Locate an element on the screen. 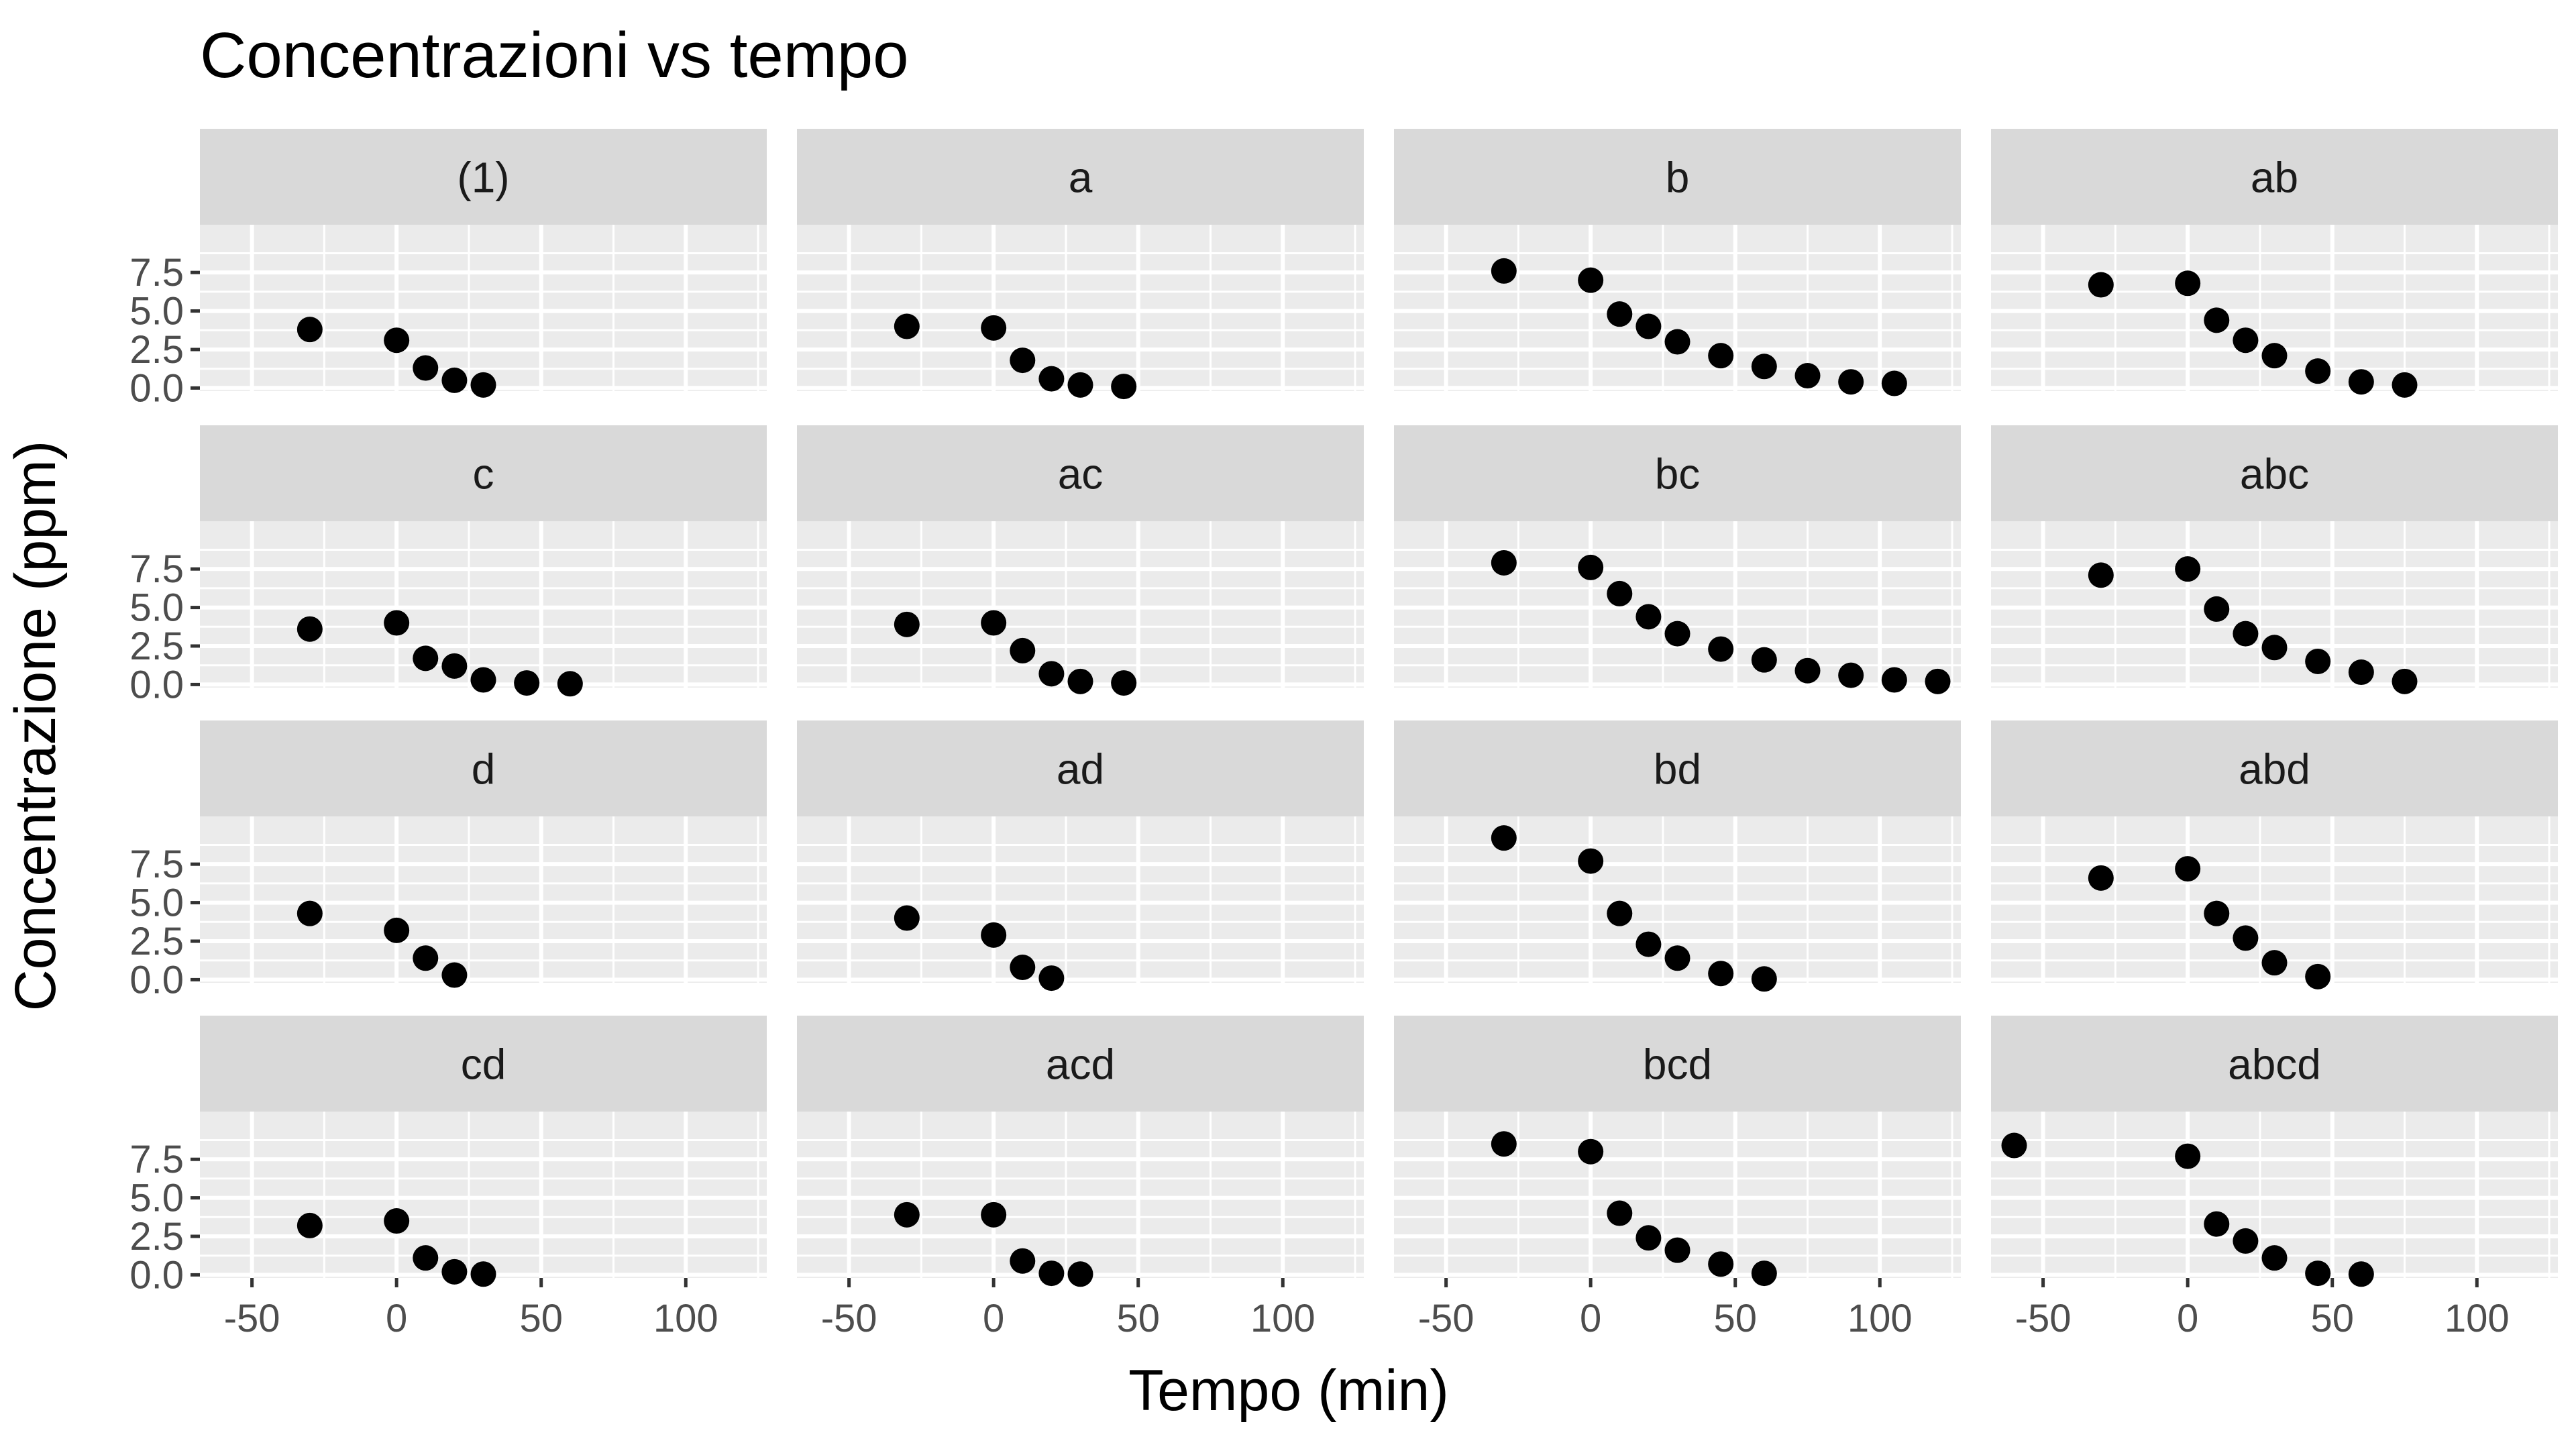 The image size is (2576, 1449). facet-strip-label: abc is located at coordinates (2274, 474).